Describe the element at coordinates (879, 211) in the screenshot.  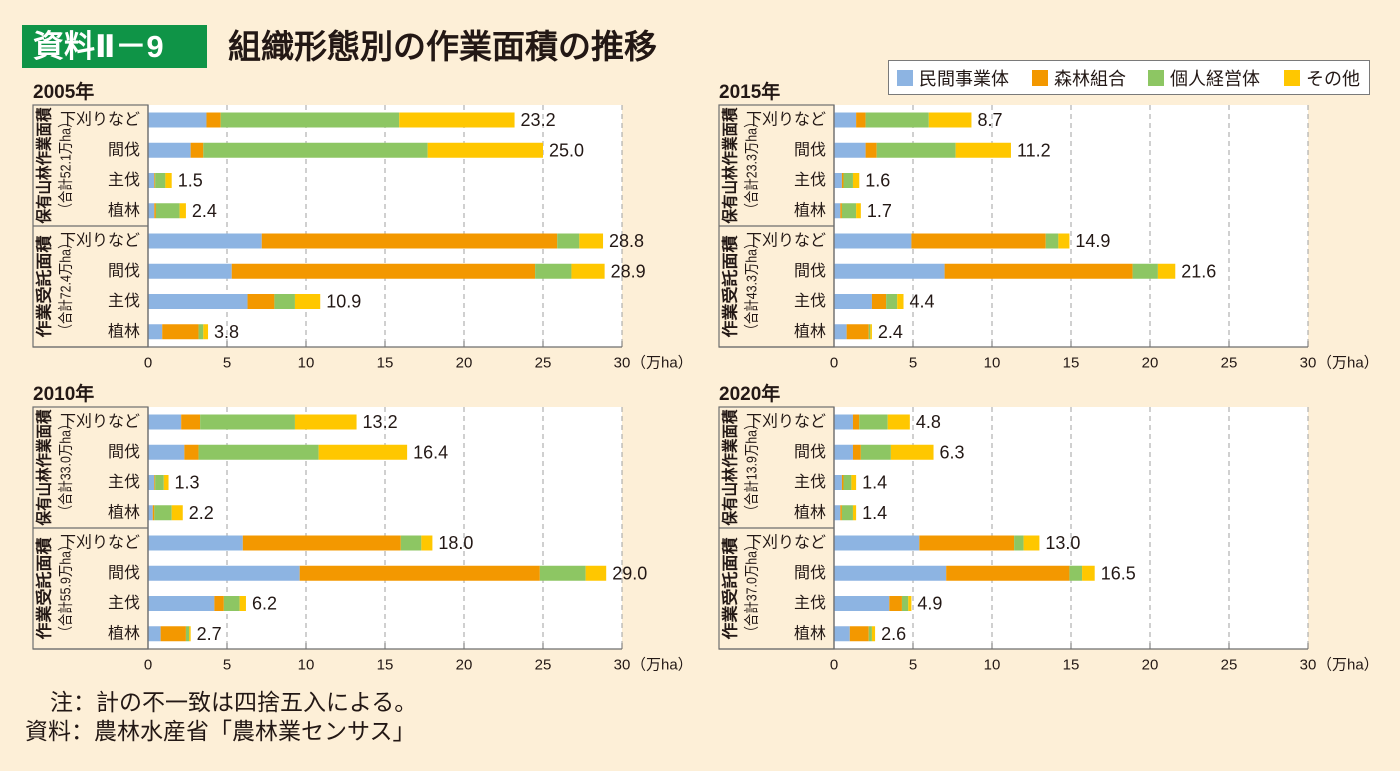
I see `total-label: 1.7` at that location.